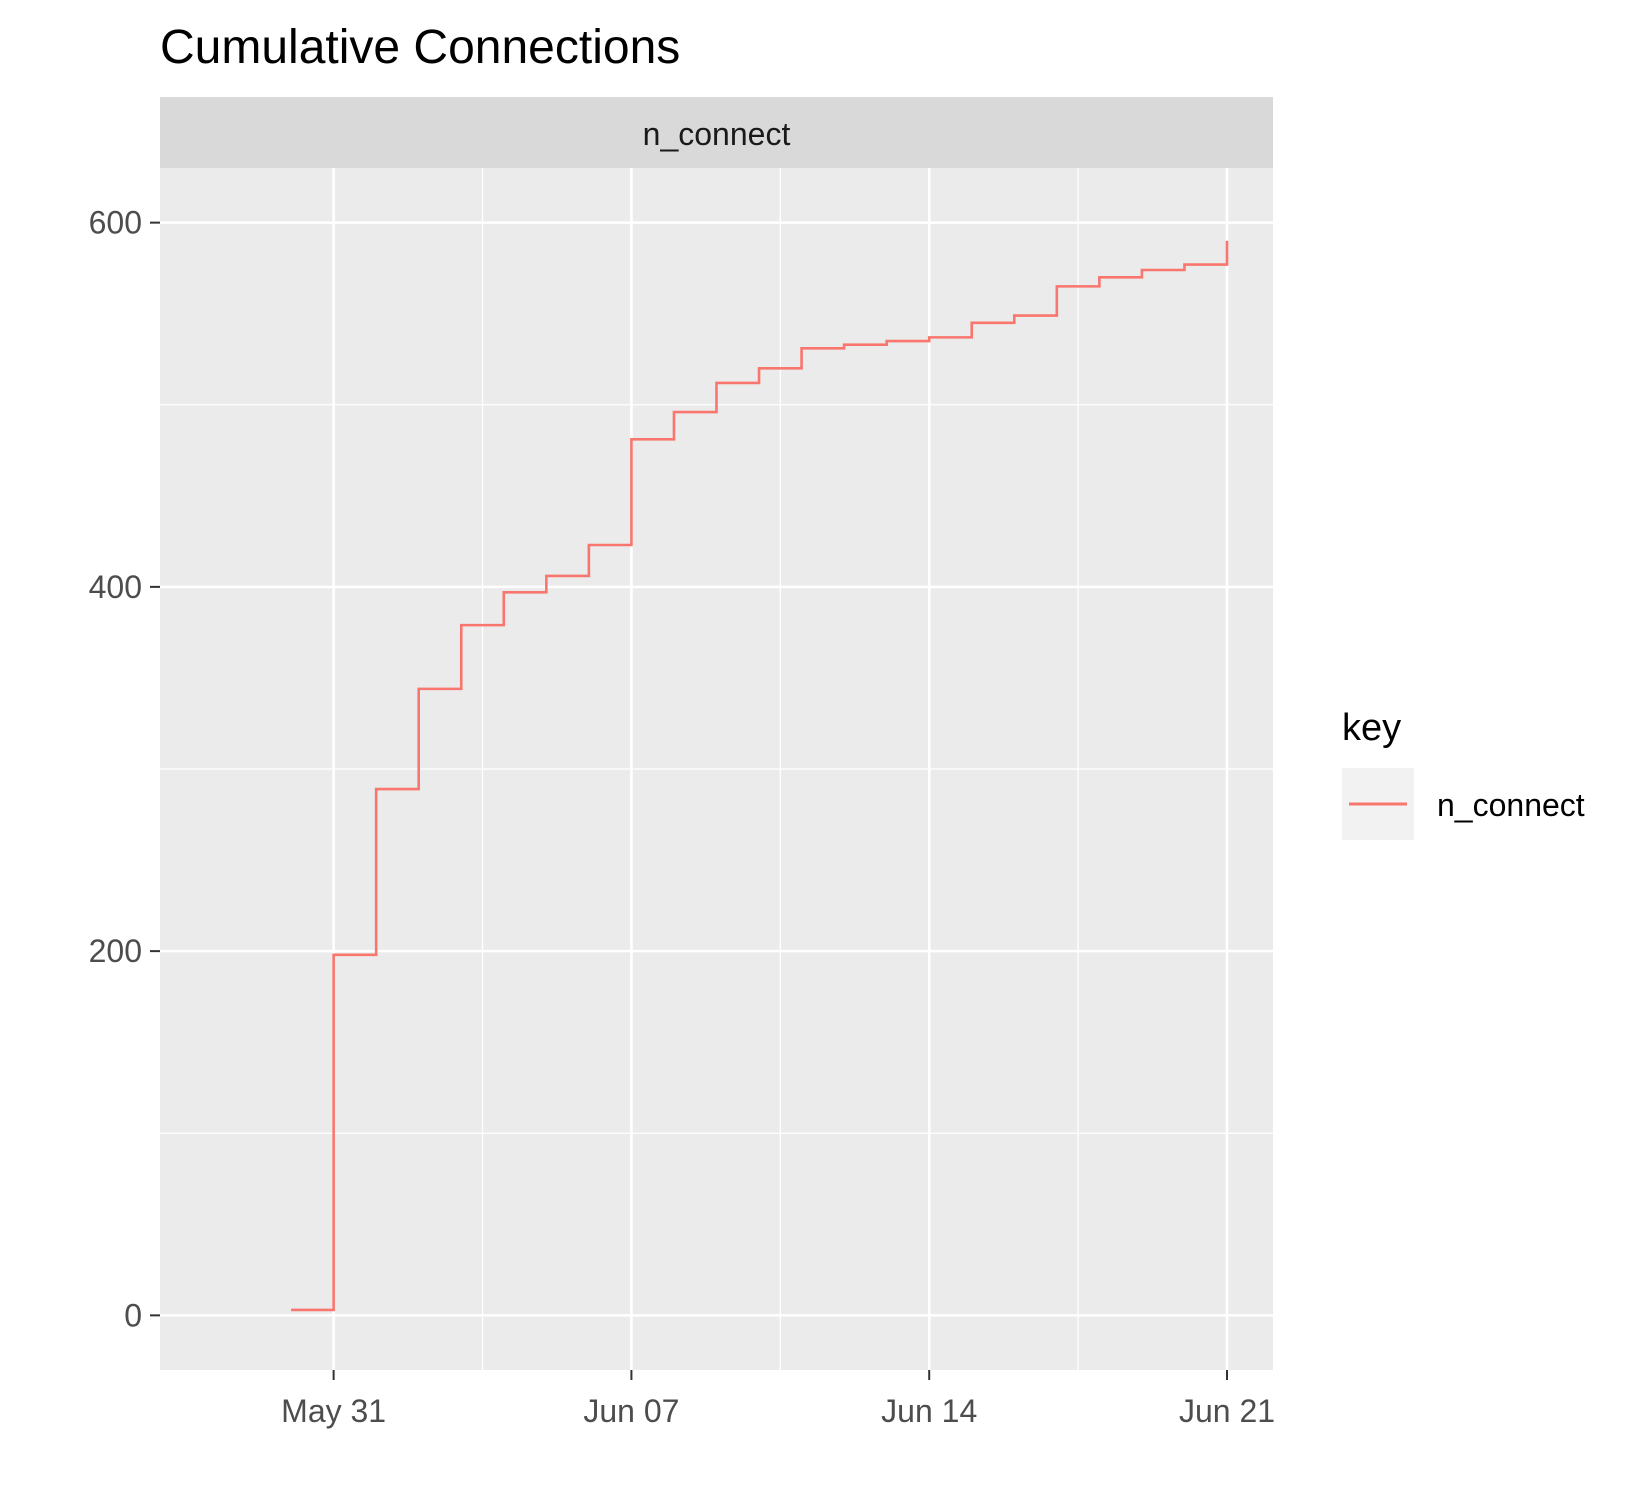  Describe the element at coordinates (133, 1315) in the screenshot. I see `y-tick-label: 0` at that location.